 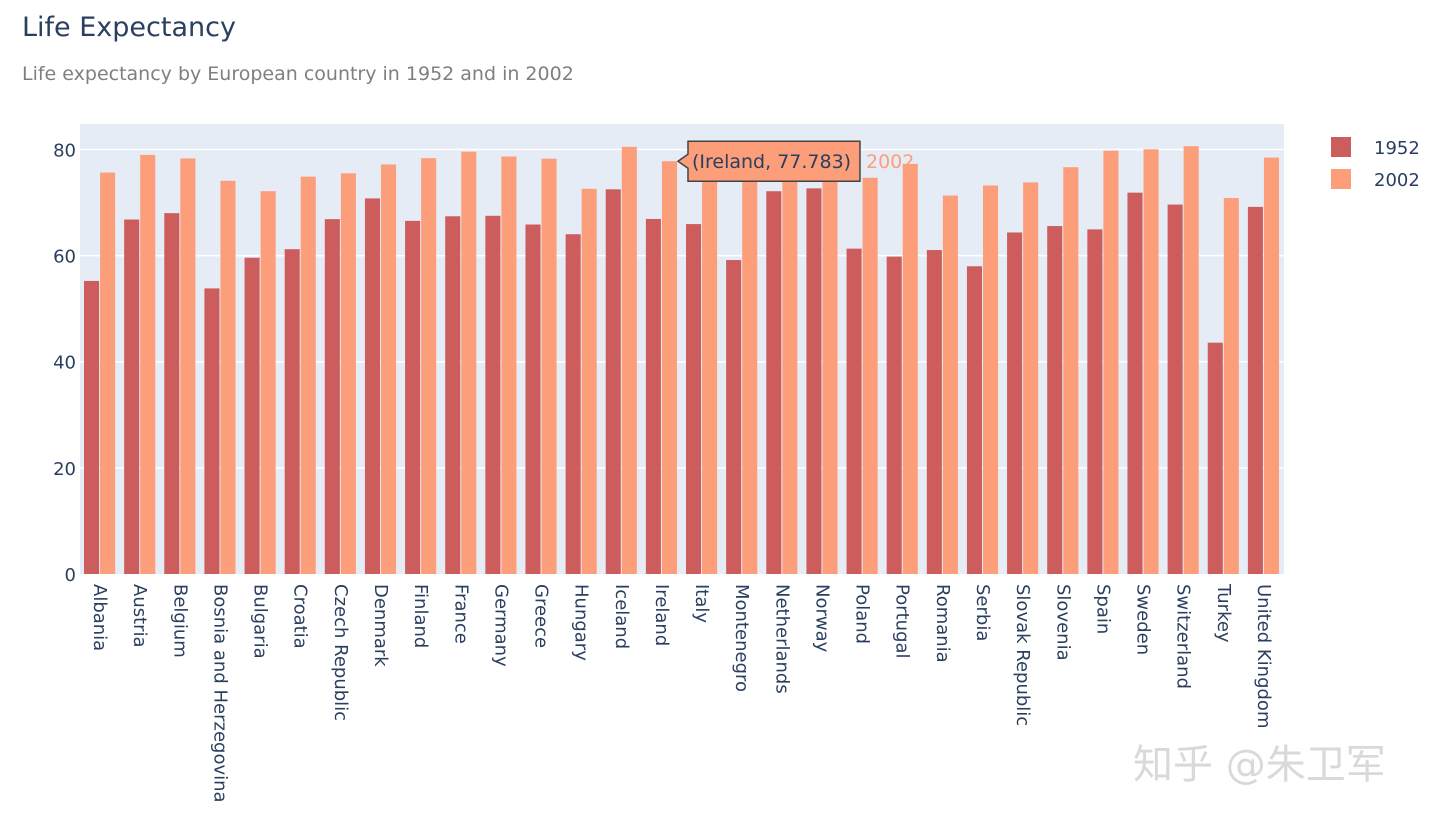 I want to click on y-axis: 0 20 40 60 80, so click(x=64, y=363).